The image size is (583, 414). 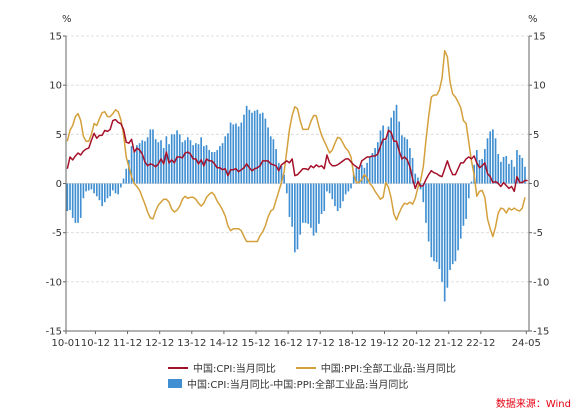 I want to click on legend-item-diff: 中国:CPI:当月同比-中国:PPI:全部工业品:当月同比, so click(x=288, y=383).